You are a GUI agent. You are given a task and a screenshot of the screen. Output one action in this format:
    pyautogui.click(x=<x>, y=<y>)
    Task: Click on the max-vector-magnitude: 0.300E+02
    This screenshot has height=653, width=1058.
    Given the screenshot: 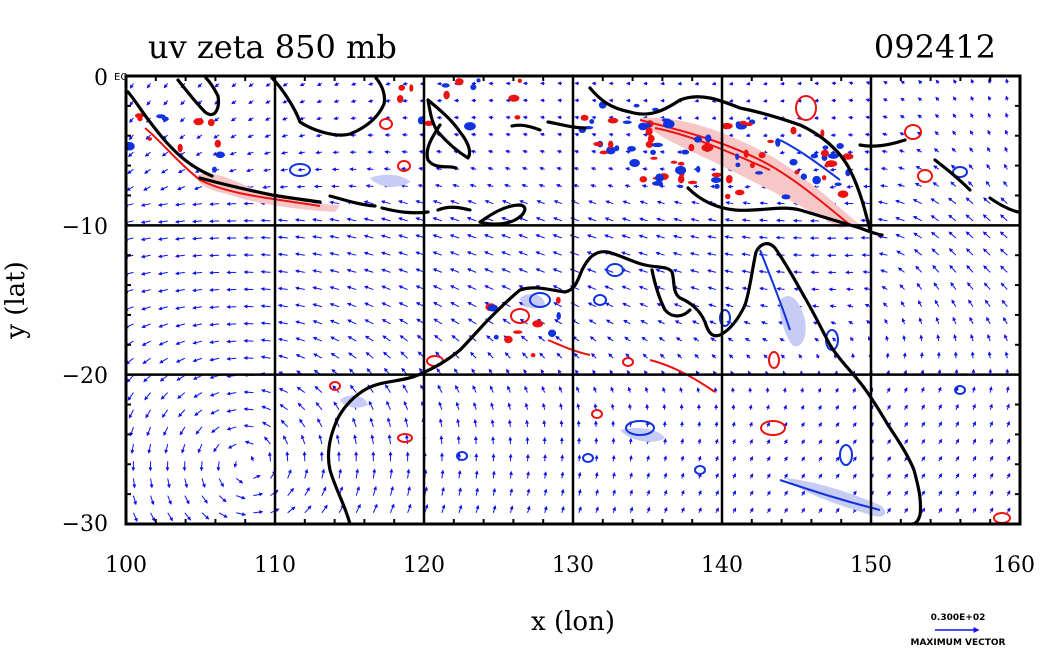 What is the action you would take?
    pyautogui.click(x=958, y=618)
    